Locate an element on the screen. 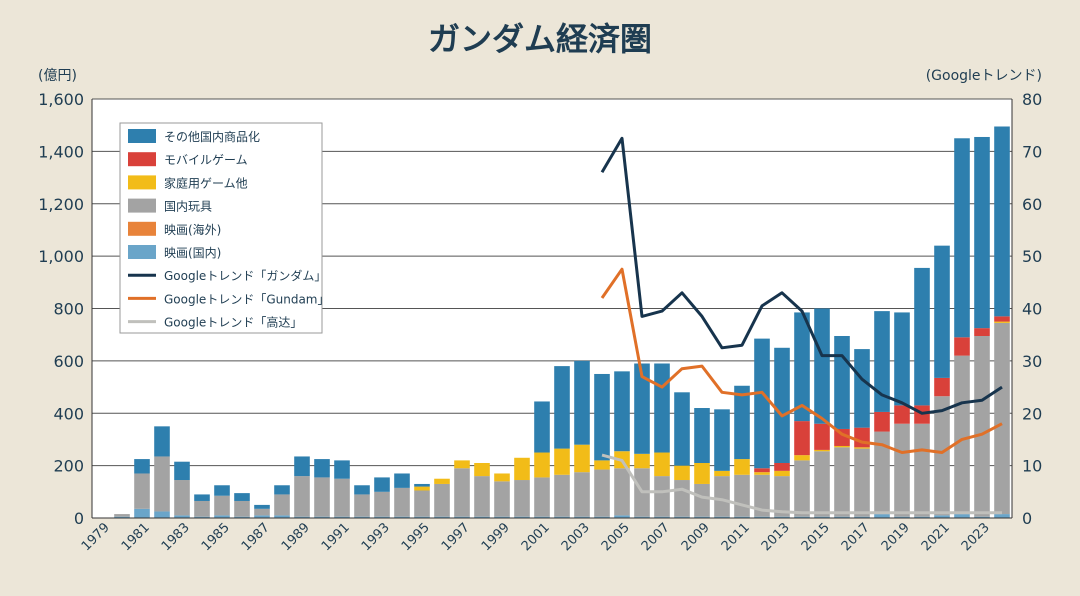  x-tick-label: 1991 is located at coordinates (336, 537).